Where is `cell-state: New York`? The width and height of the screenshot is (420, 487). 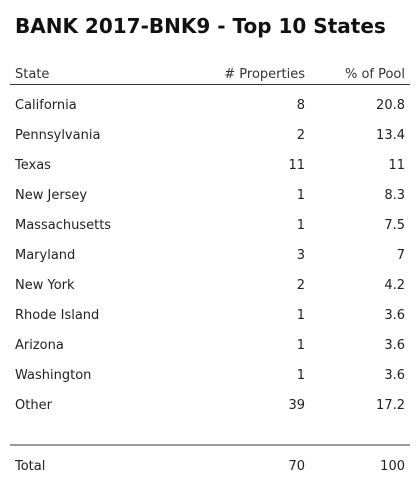
cell-state: New York is located at coordinates (45, 285).